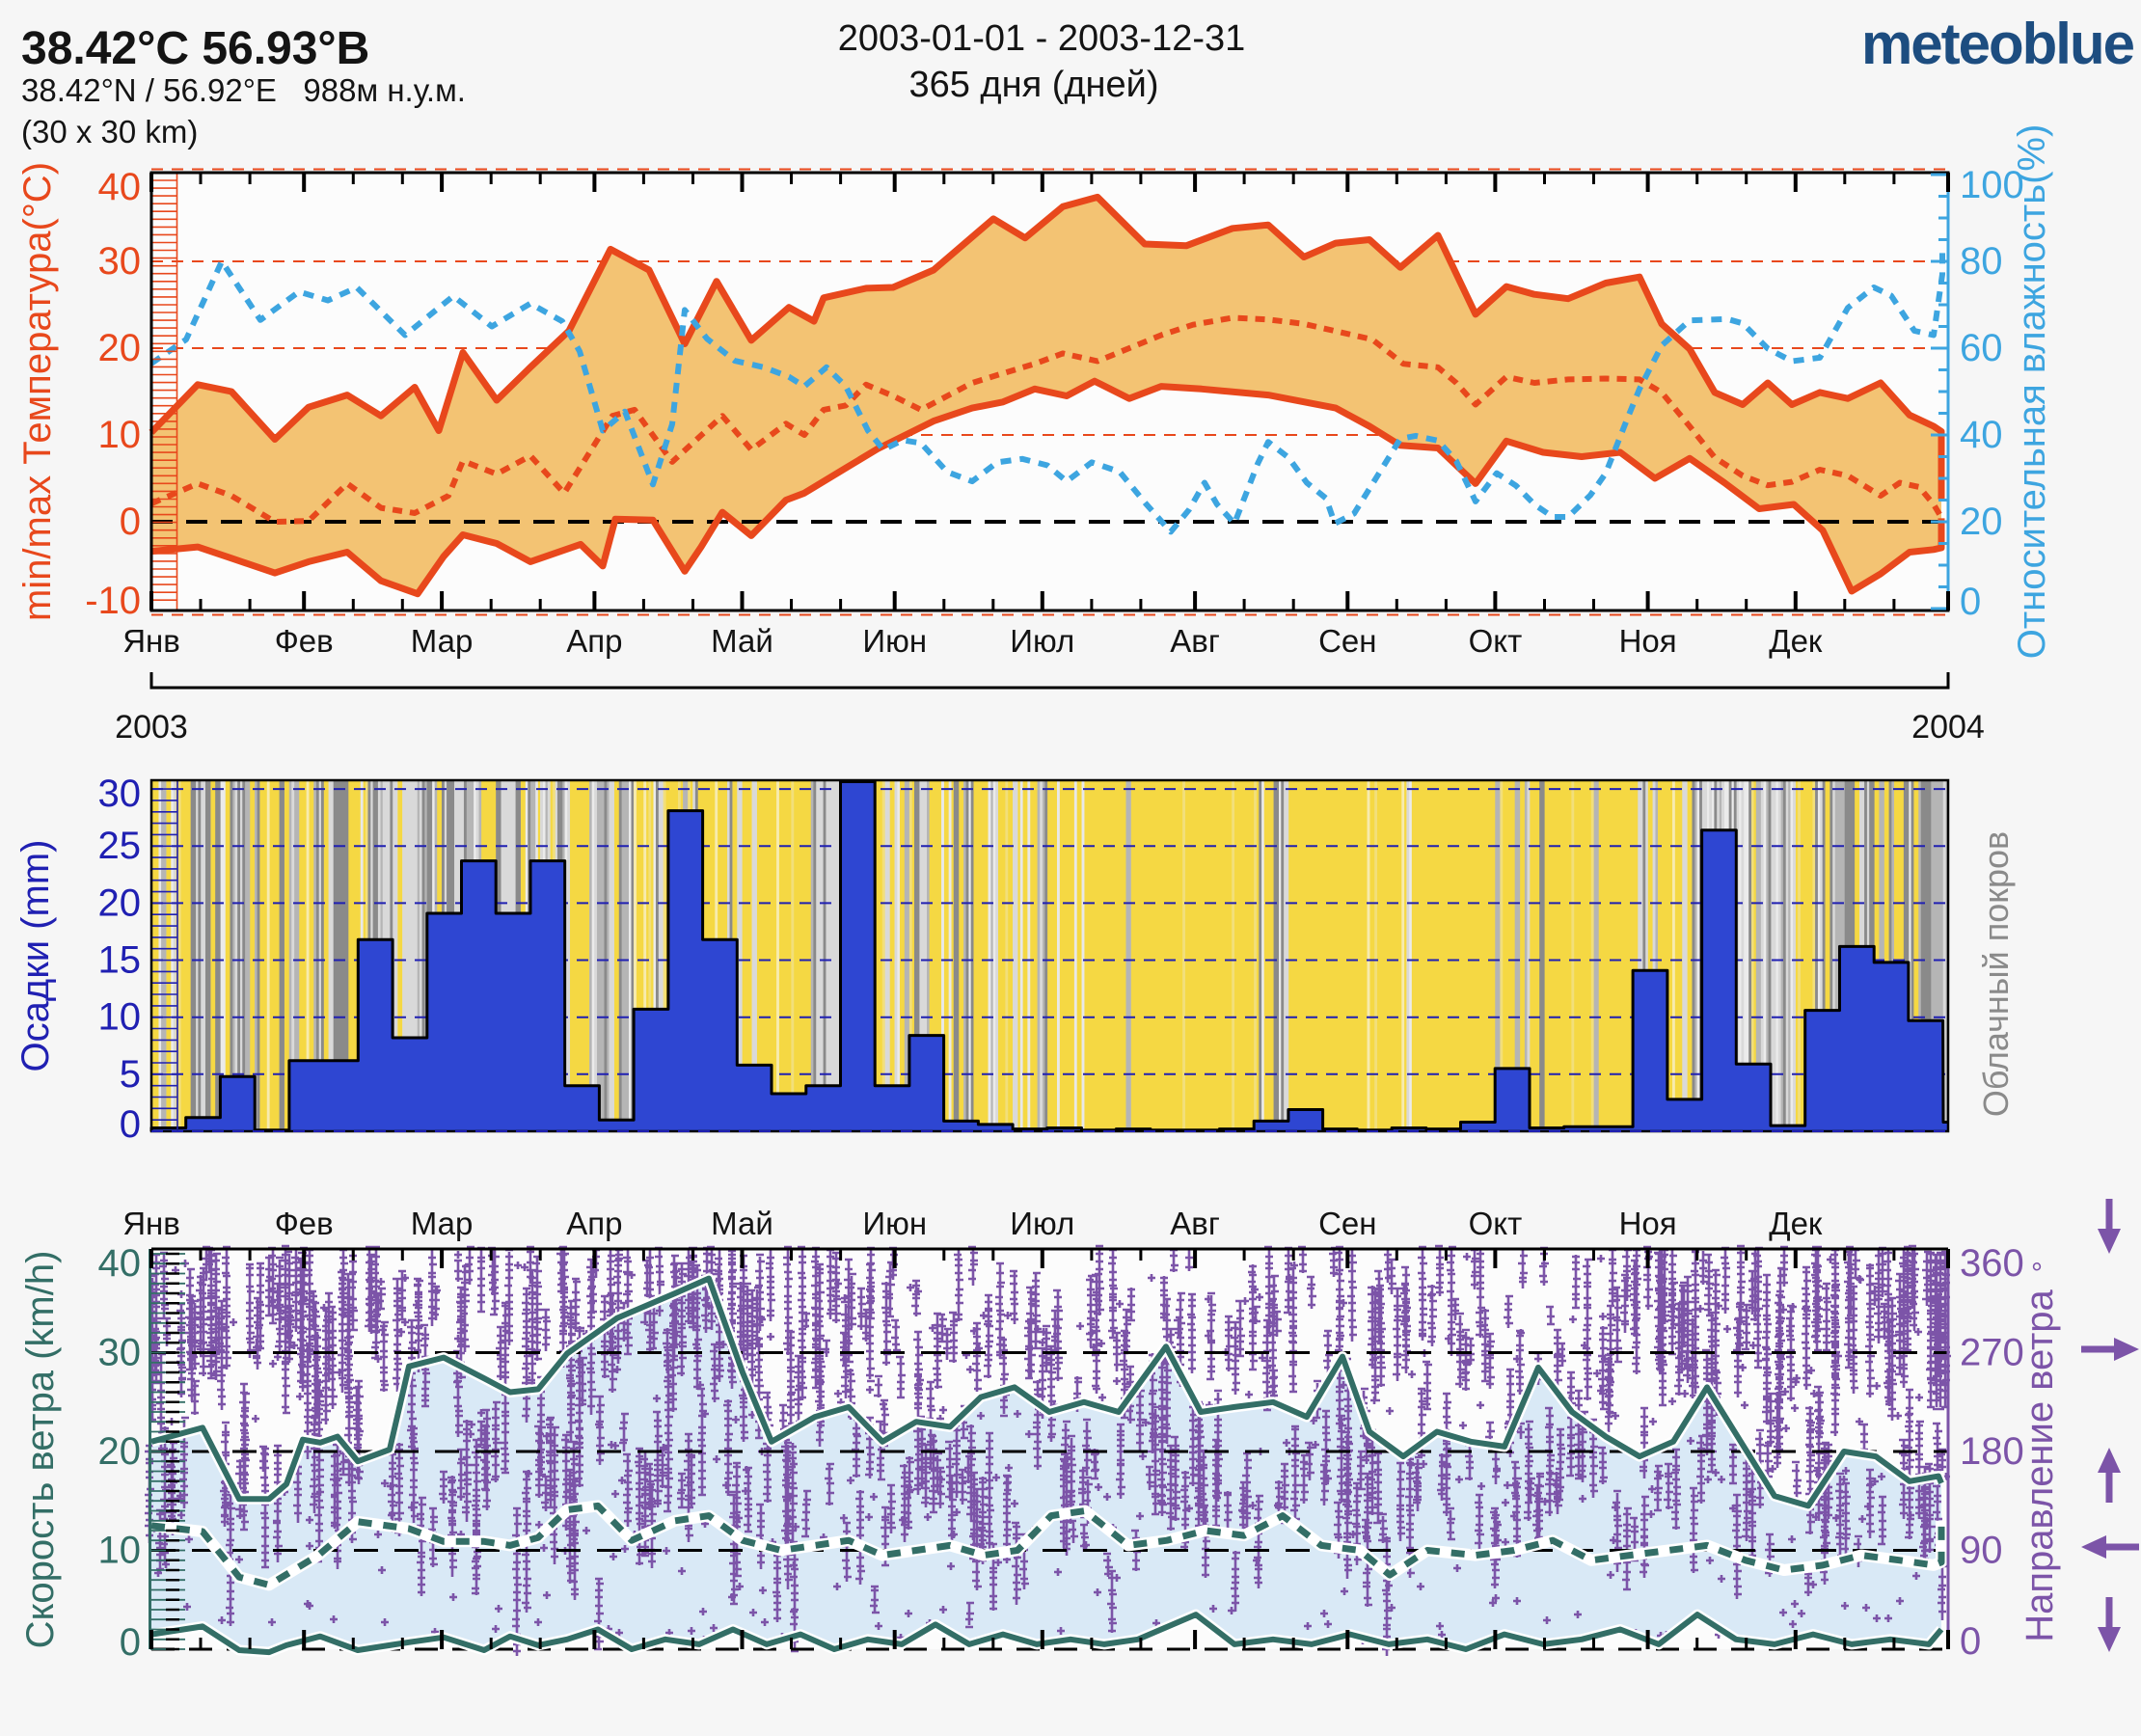 Image resolution: width=2141 pixels, height=1736 pixels. I want to click on svg-text: 270, so click(1992, 1353).